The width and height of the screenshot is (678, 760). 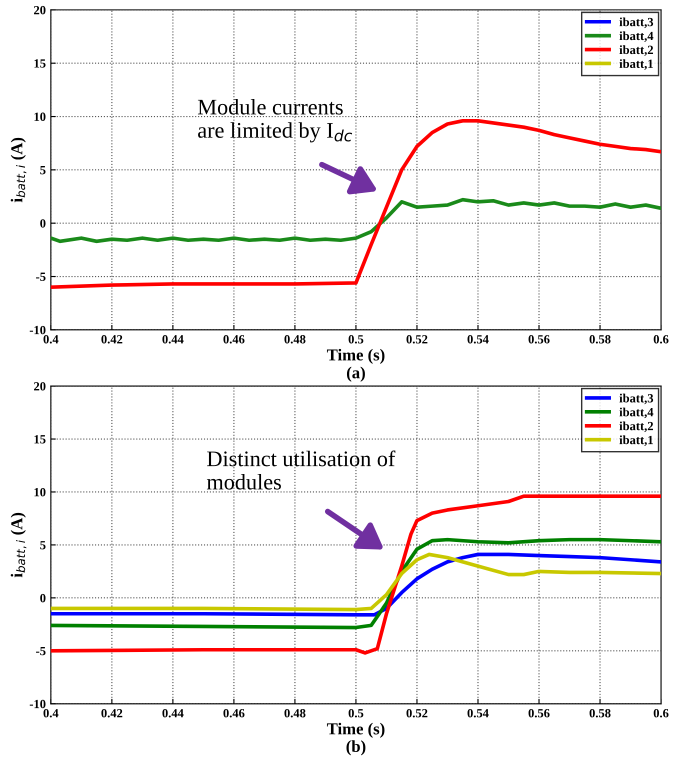 What do you see at coordinates (301, 470) in the screenshot?
I see `annotation: Distinct utilisation of modules` at bounding box center [301, 470].